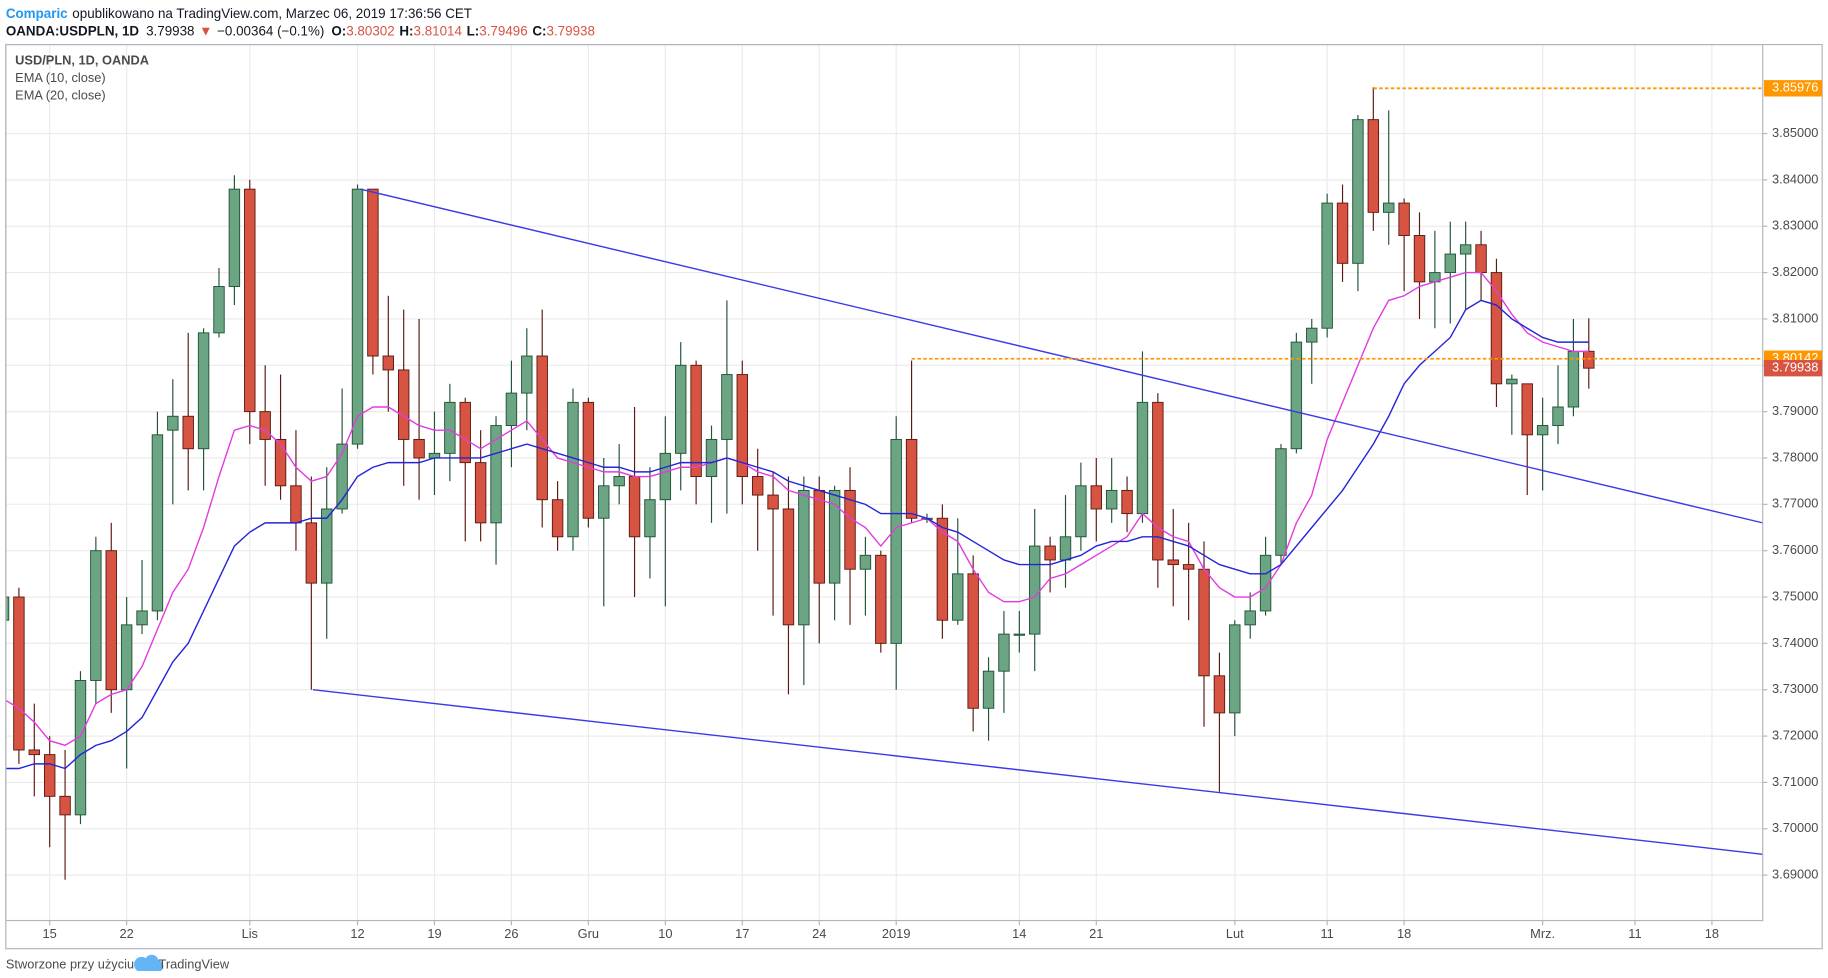  I want to click on tradingview-logo, so click(149, 962).